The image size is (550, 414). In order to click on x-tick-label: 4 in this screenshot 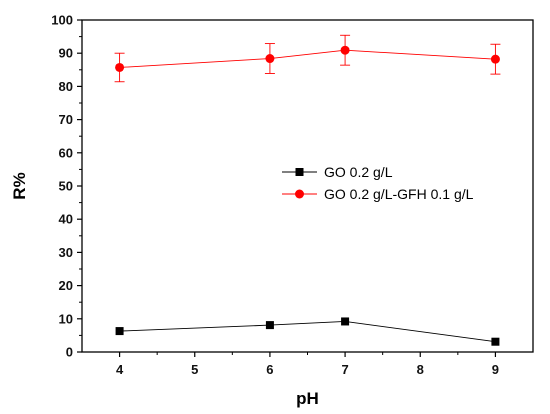, I will do `click(120, 369)`.